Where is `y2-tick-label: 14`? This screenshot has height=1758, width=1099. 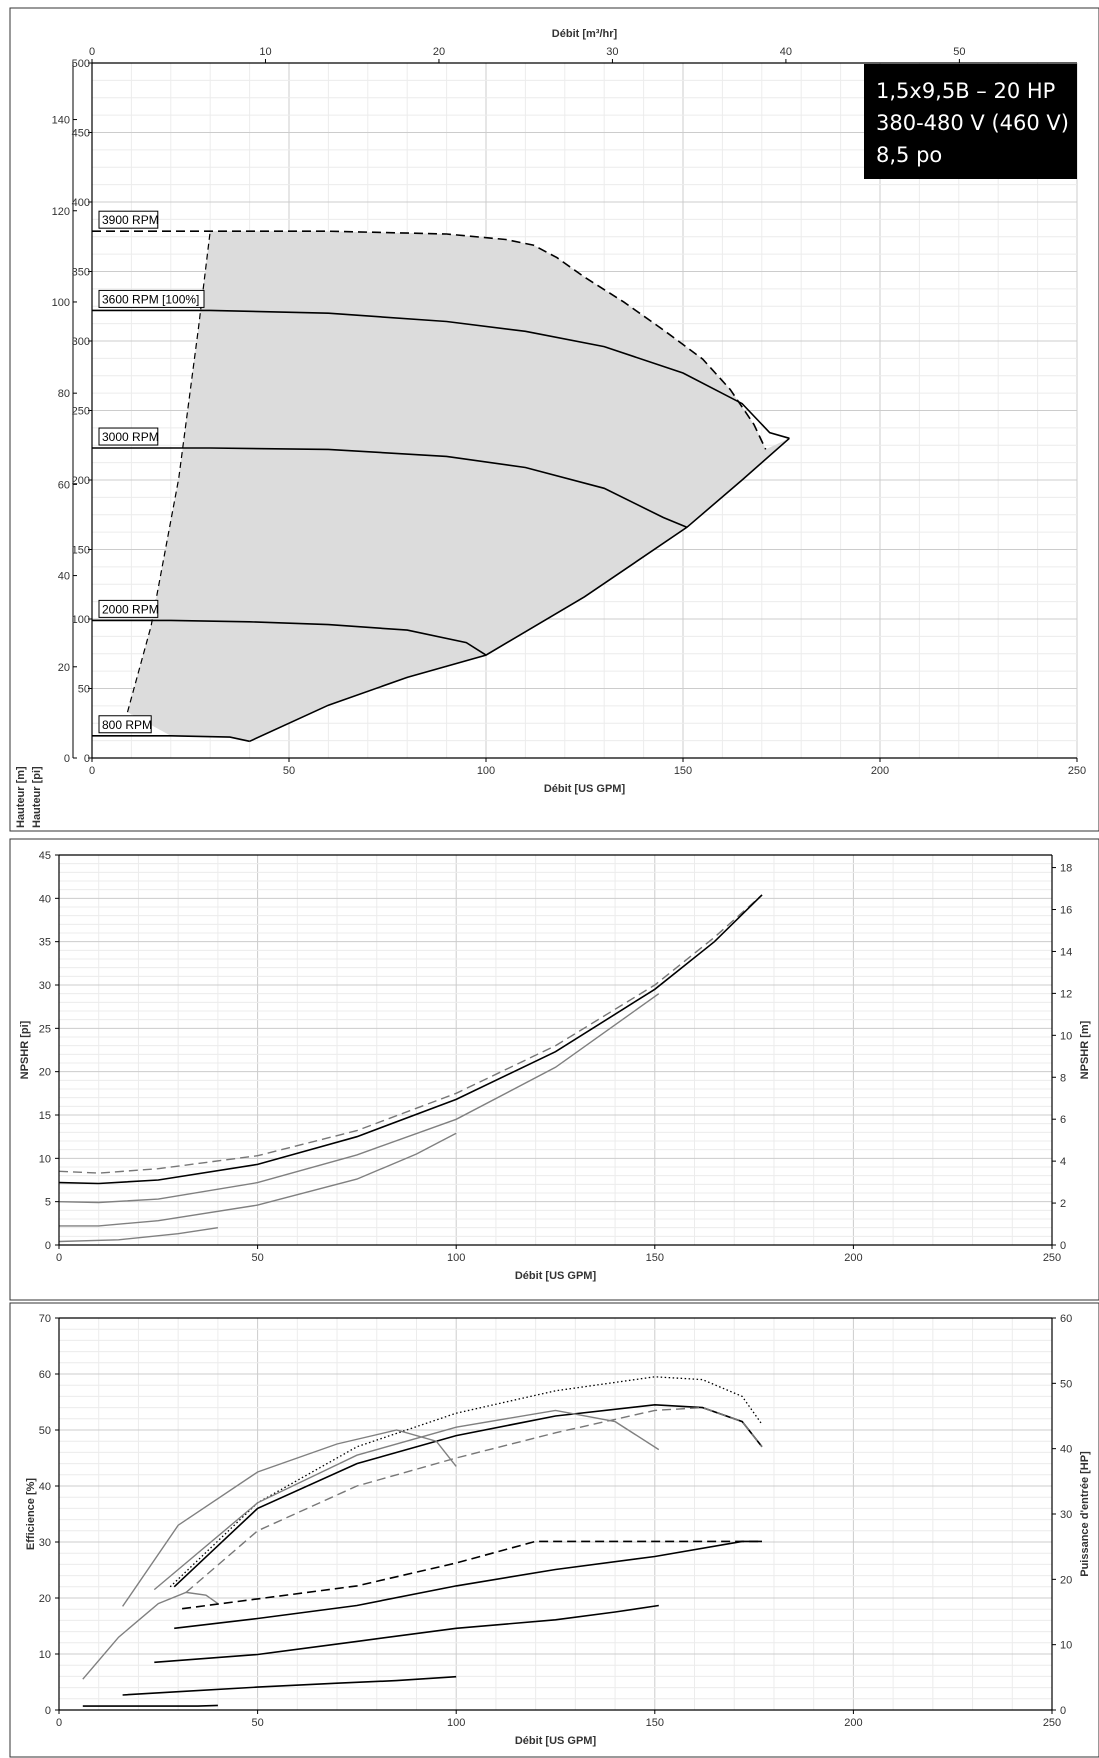
y2-tick-label: 14 is located at coordinates (1066, 952).